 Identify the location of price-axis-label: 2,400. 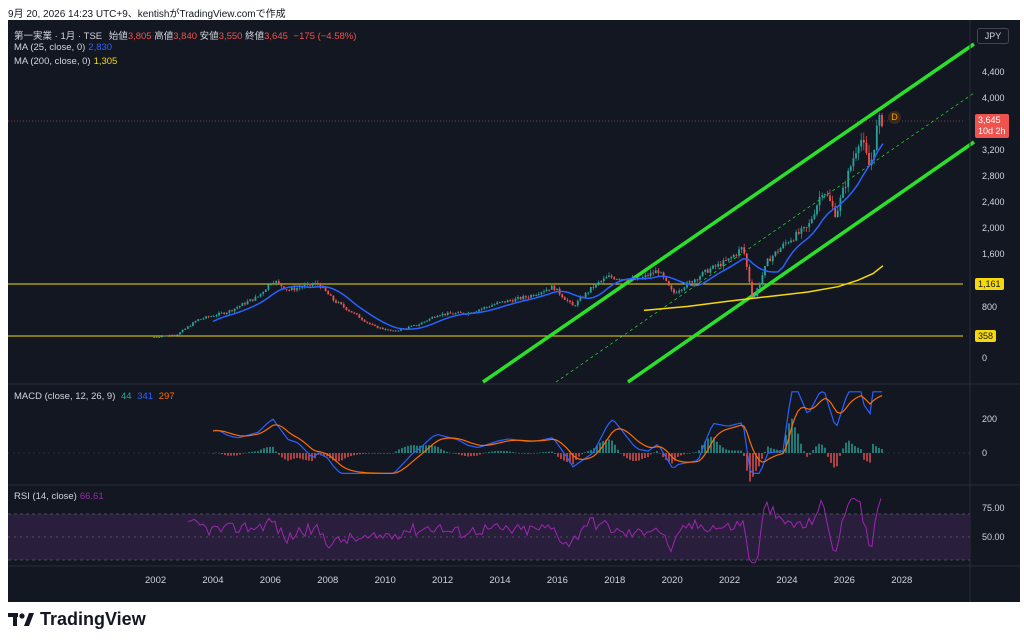
(993, 202).